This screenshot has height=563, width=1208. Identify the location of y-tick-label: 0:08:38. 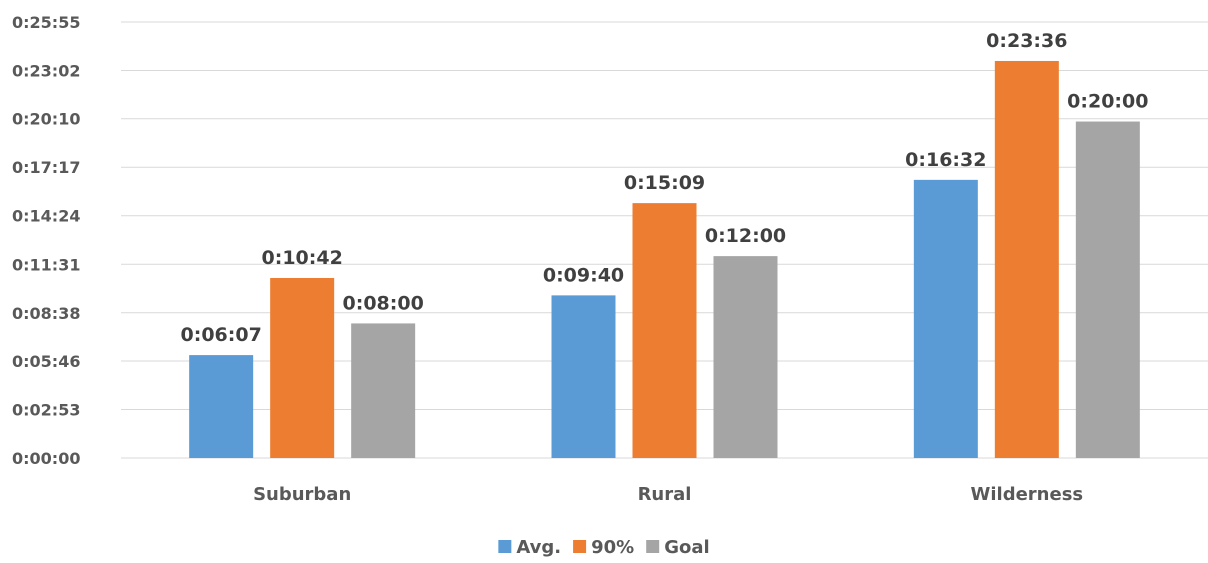
(46, 313).